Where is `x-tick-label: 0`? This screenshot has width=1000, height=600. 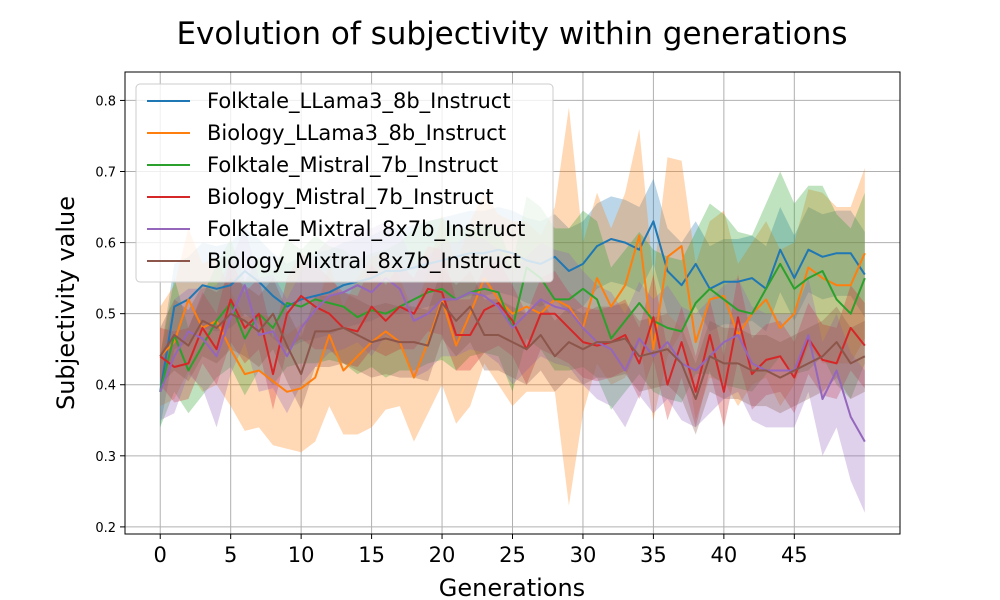
x-tick-label: 0 is located at coordinates (160, 555).